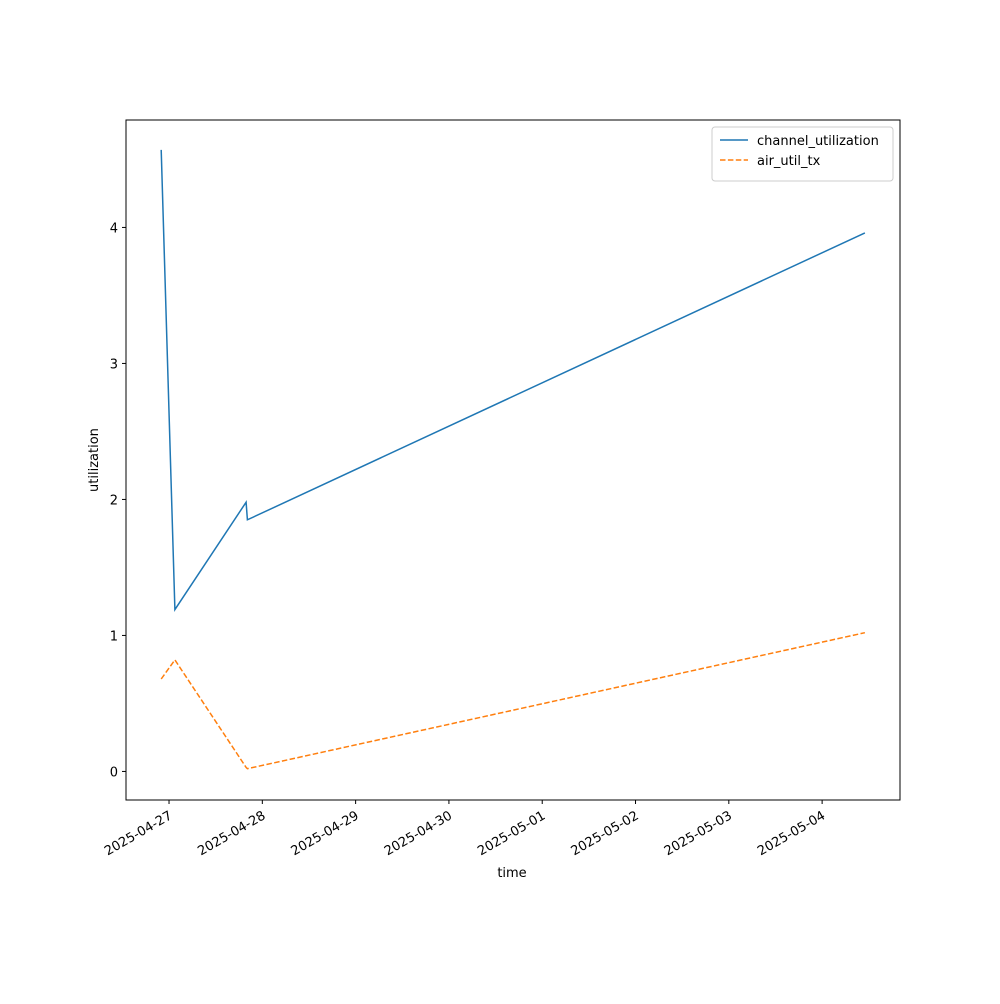 The image size is (1000, 1004). What do you see at coordinates (114, 364) in the screenshot?
I see `y-tick-label: 3` at bounding box center [114, 364].